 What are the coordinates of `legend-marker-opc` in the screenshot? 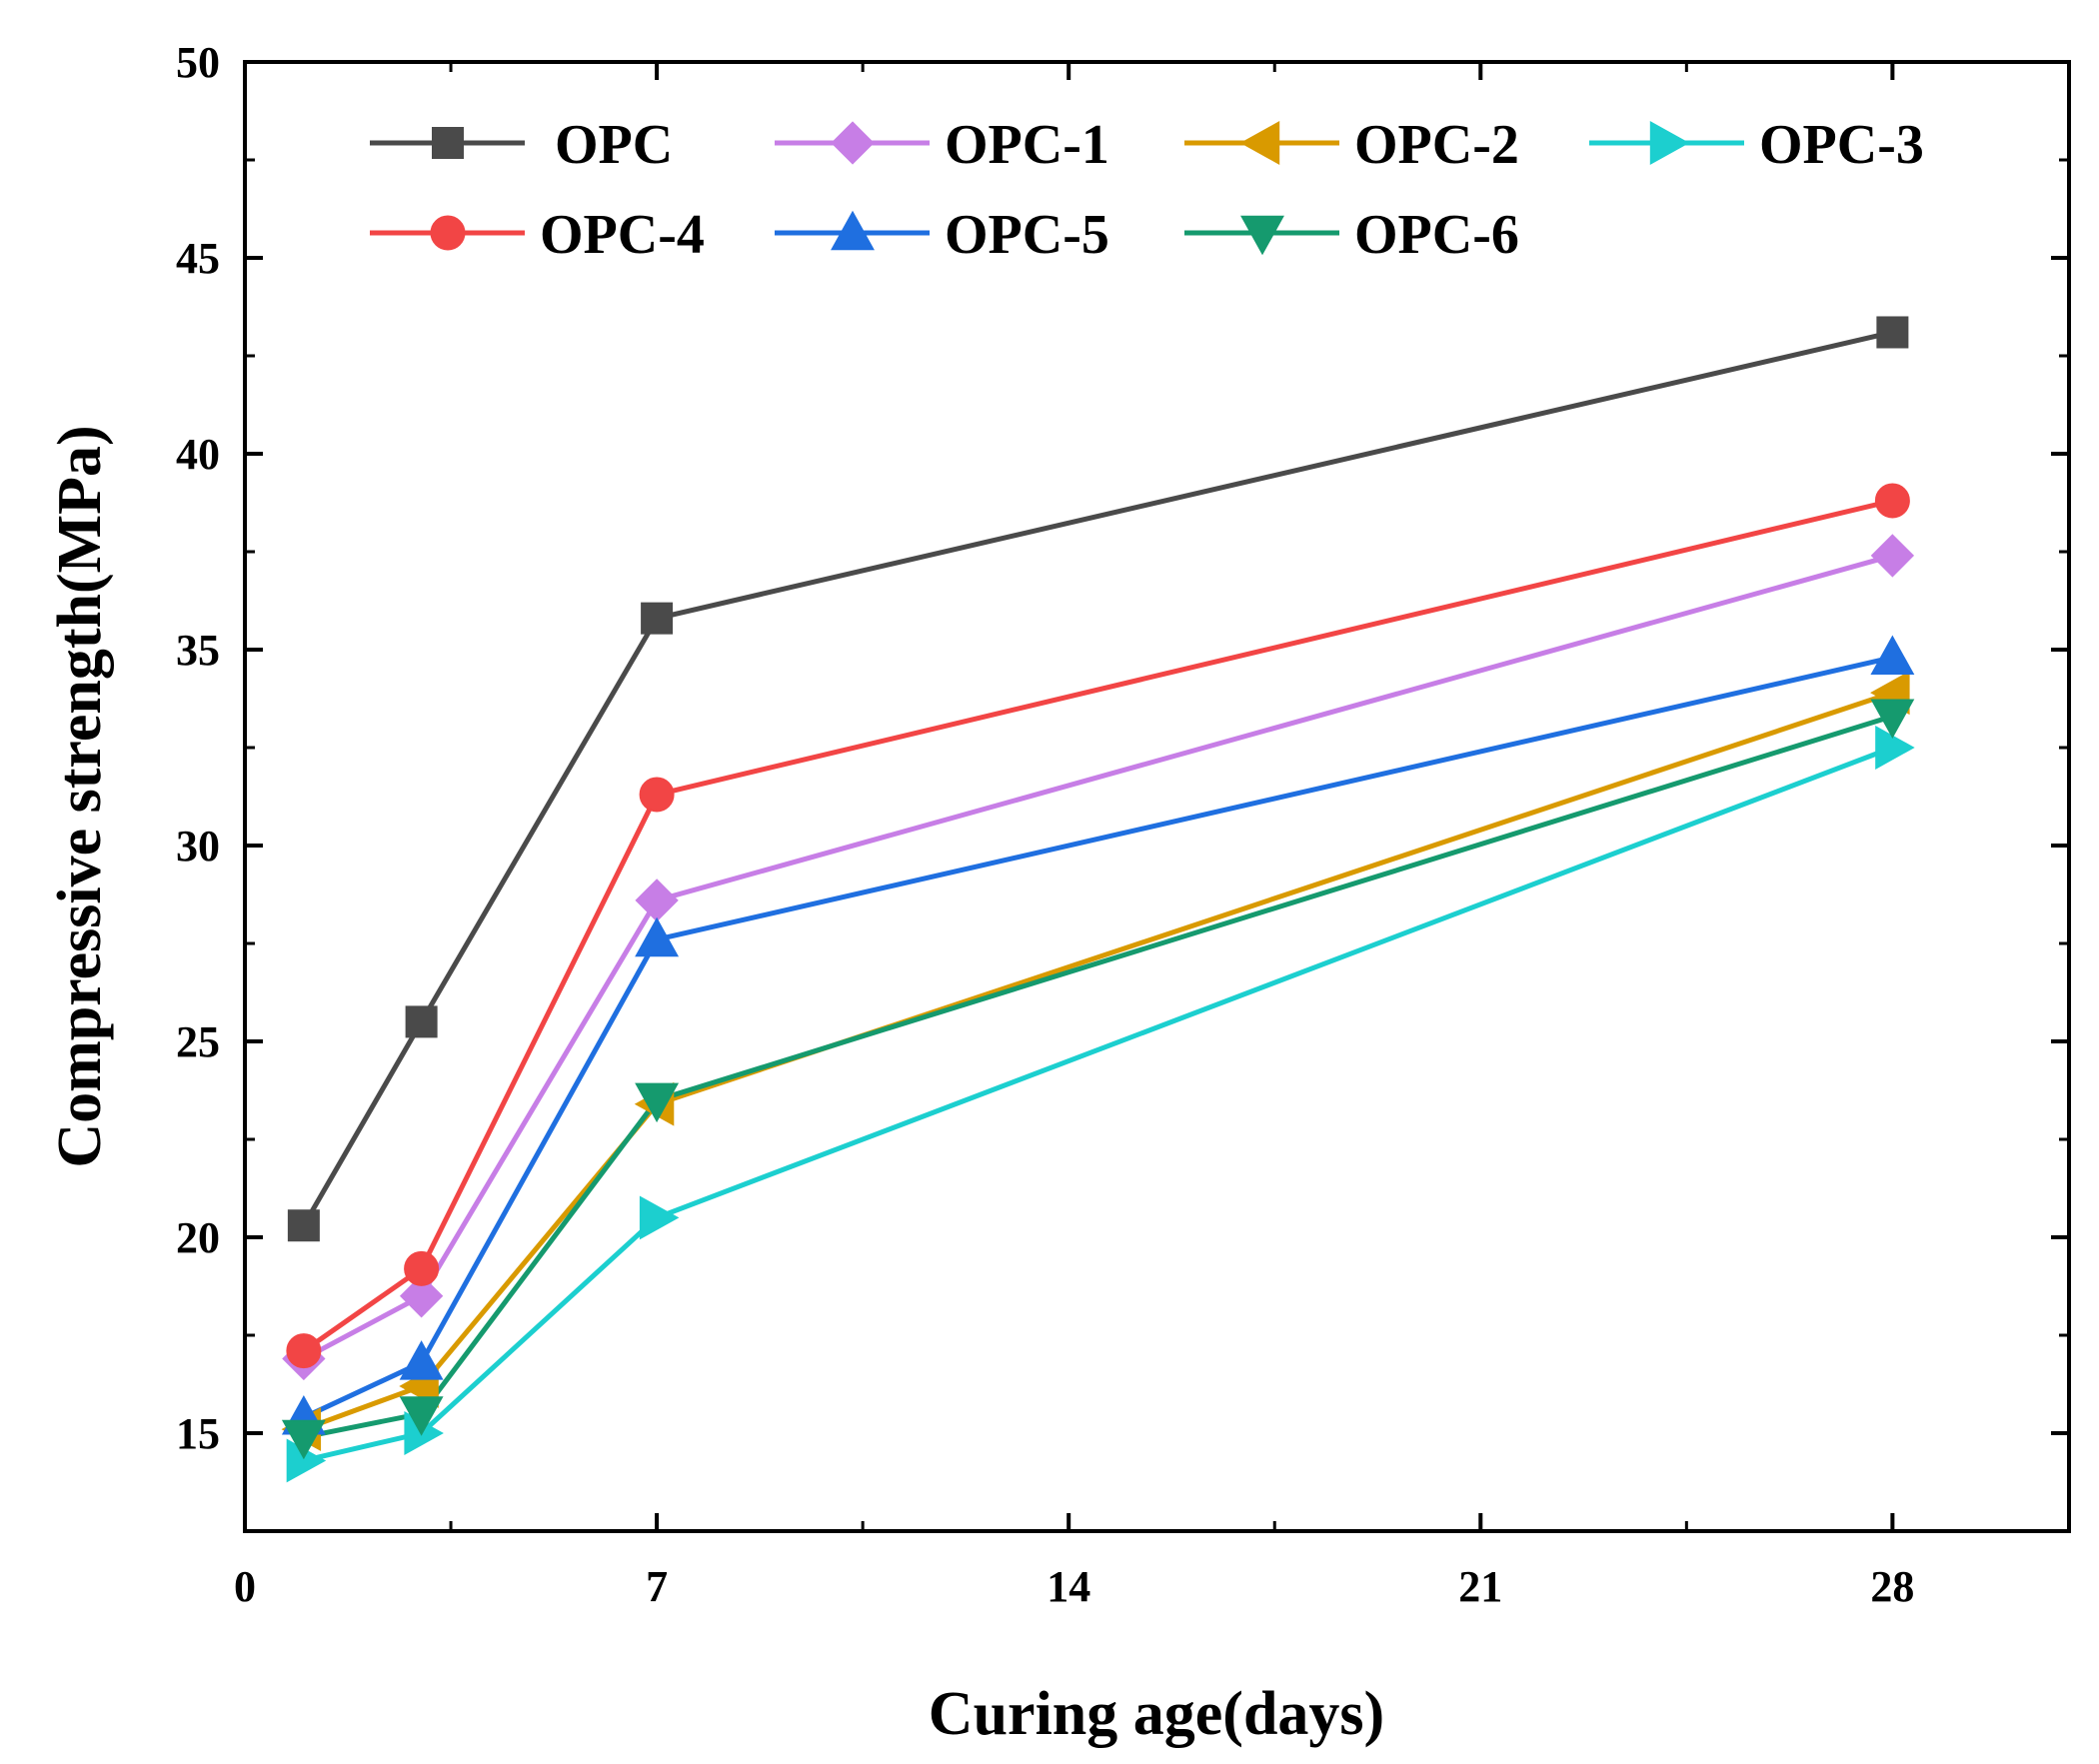 It's located at (448, 143).